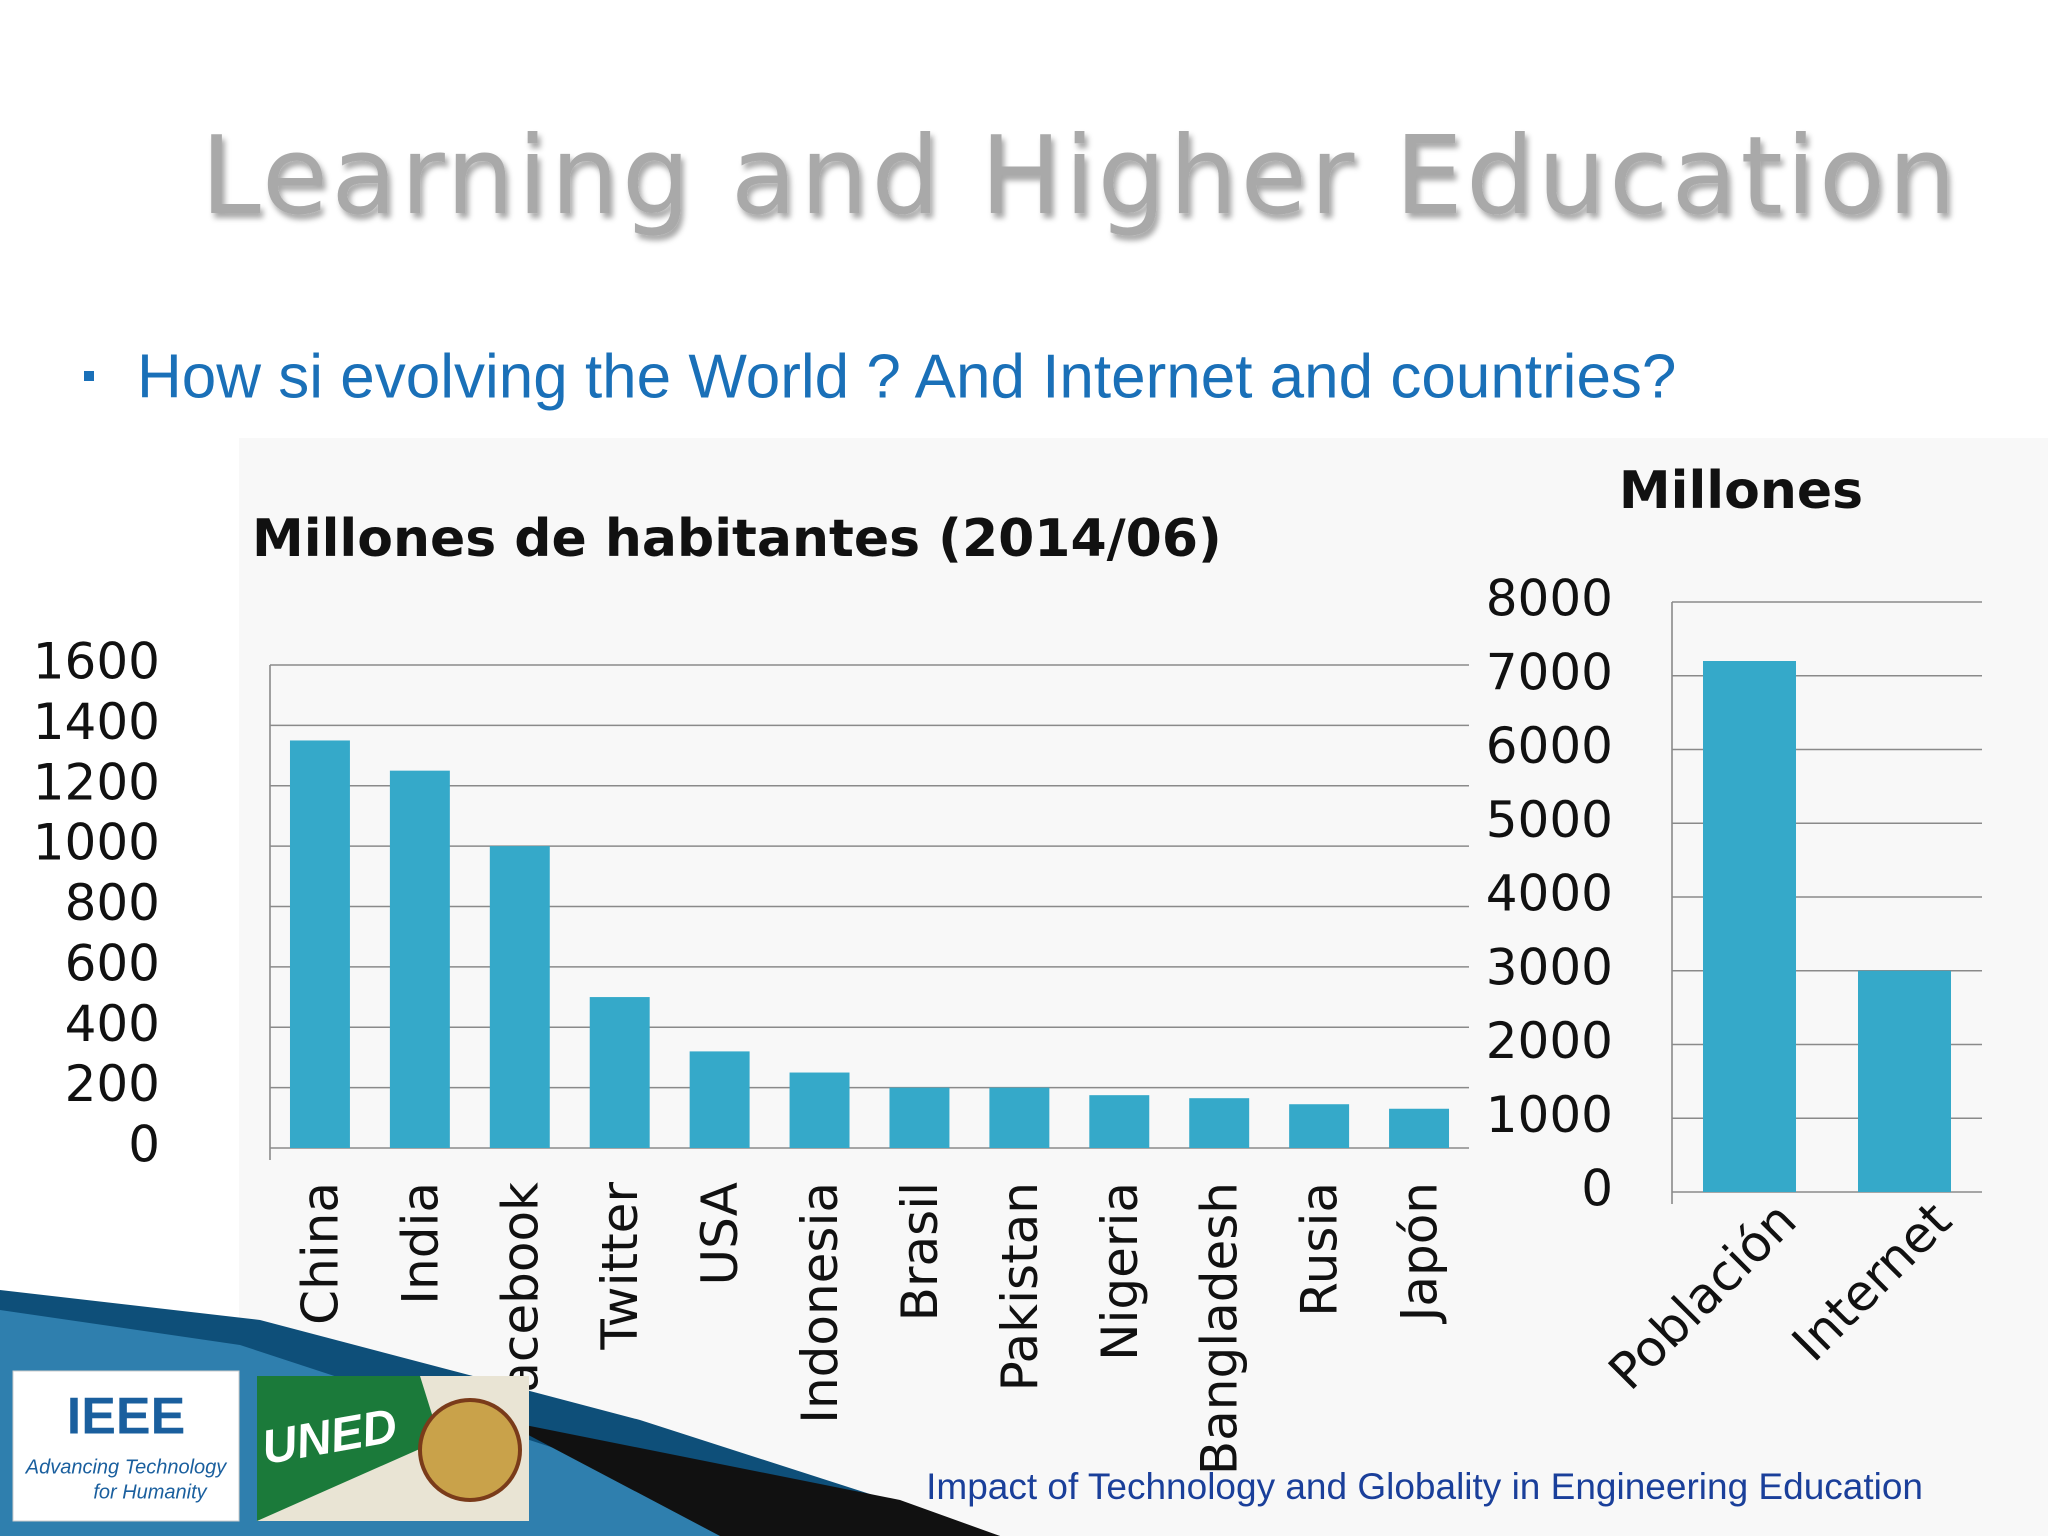 This screenshot has width=2048, height=1536. I want to click on x-tick-label: China, so click(320, 1253).